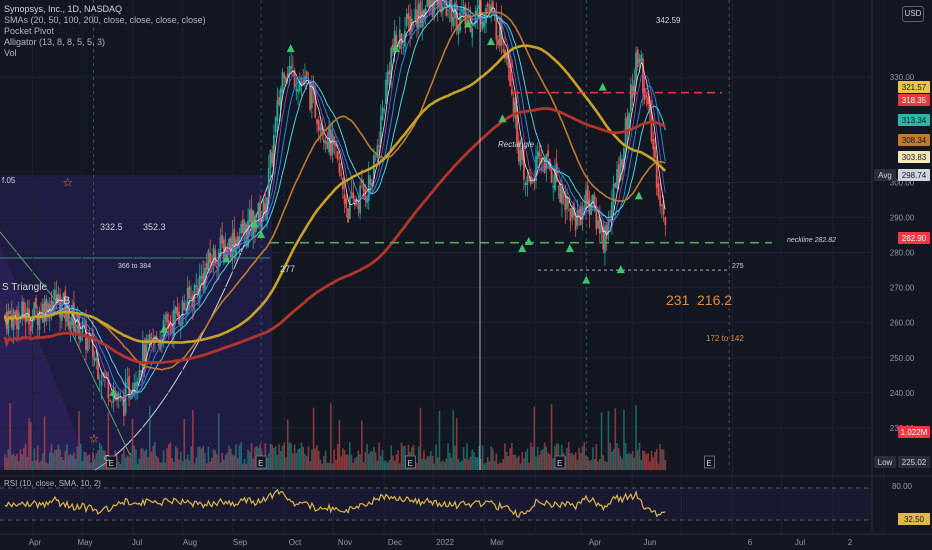 Image resolution: width=932 pixels, height=550 pixels. I want to click on symbol-title: Synopsys, Inc., 1D, NASDAQ, so click(63, 9).